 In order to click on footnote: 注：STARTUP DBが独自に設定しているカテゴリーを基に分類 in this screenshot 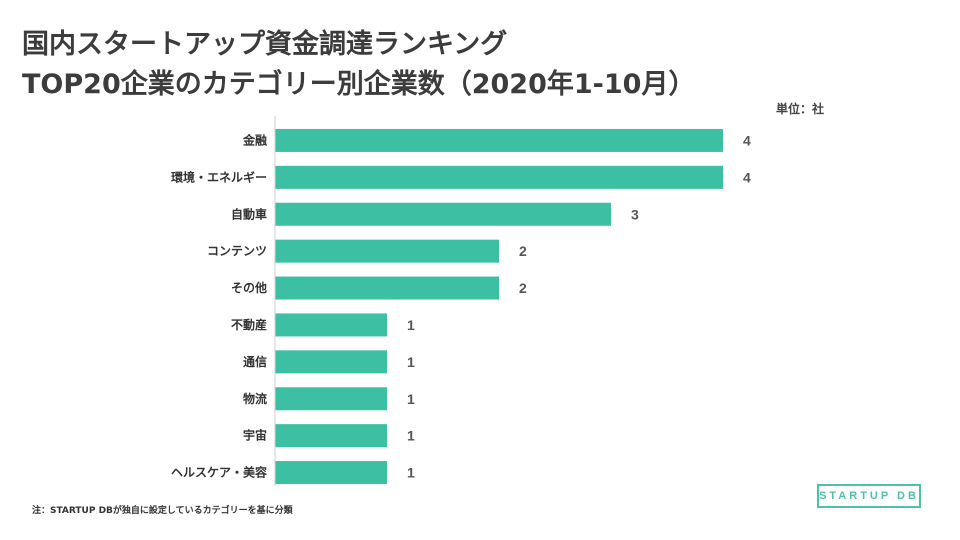, I will do `click(162, 511)`.